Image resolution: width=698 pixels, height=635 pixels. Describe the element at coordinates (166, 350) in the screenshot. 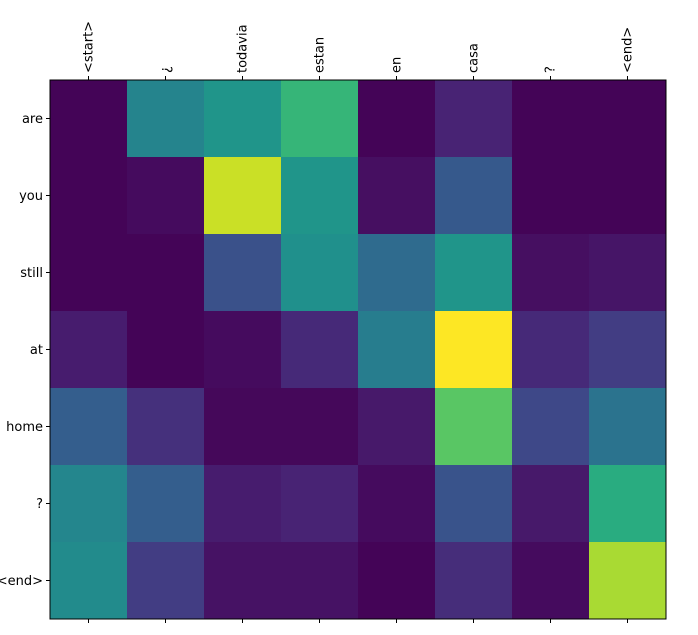

I see `heatmap-cell-r3-c1` at that location.